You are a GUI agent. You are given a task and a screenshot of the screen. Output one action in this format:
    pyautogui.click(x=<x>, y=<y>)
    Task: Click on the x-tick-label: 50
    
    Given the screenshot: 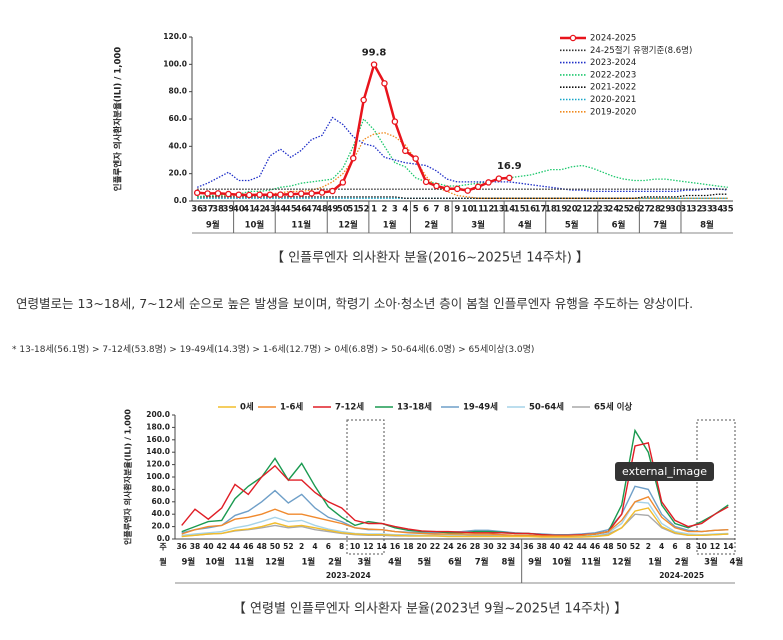 What is the action you would take?
    pyautogui.click(x=343, y=210)
    